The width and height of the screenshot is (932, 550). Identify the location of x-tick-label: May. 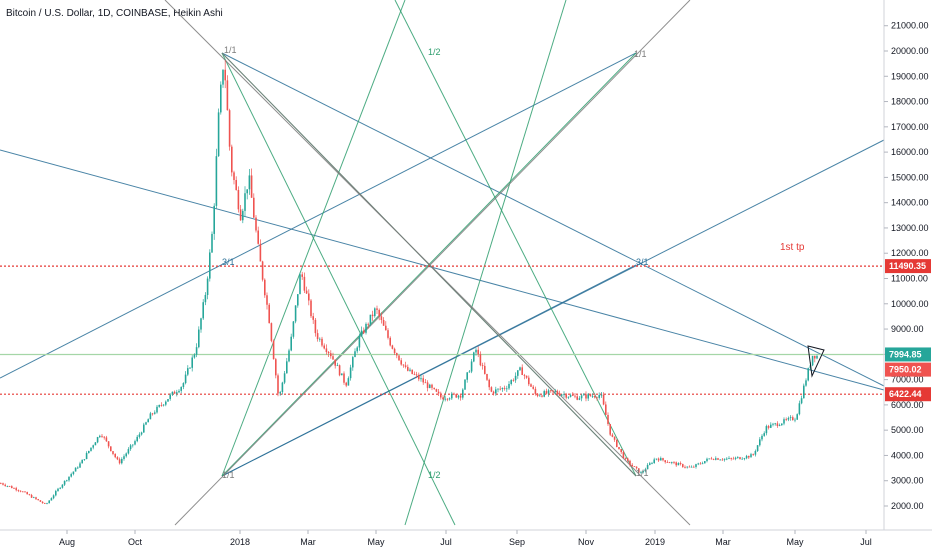
(795, 542).